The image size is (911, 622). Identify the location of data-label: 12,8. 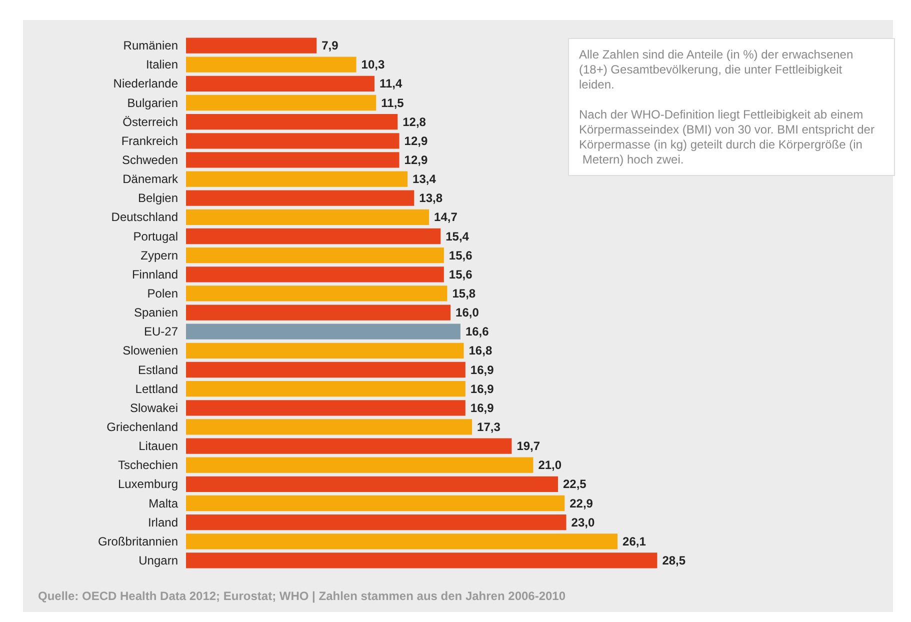
(414, 121).